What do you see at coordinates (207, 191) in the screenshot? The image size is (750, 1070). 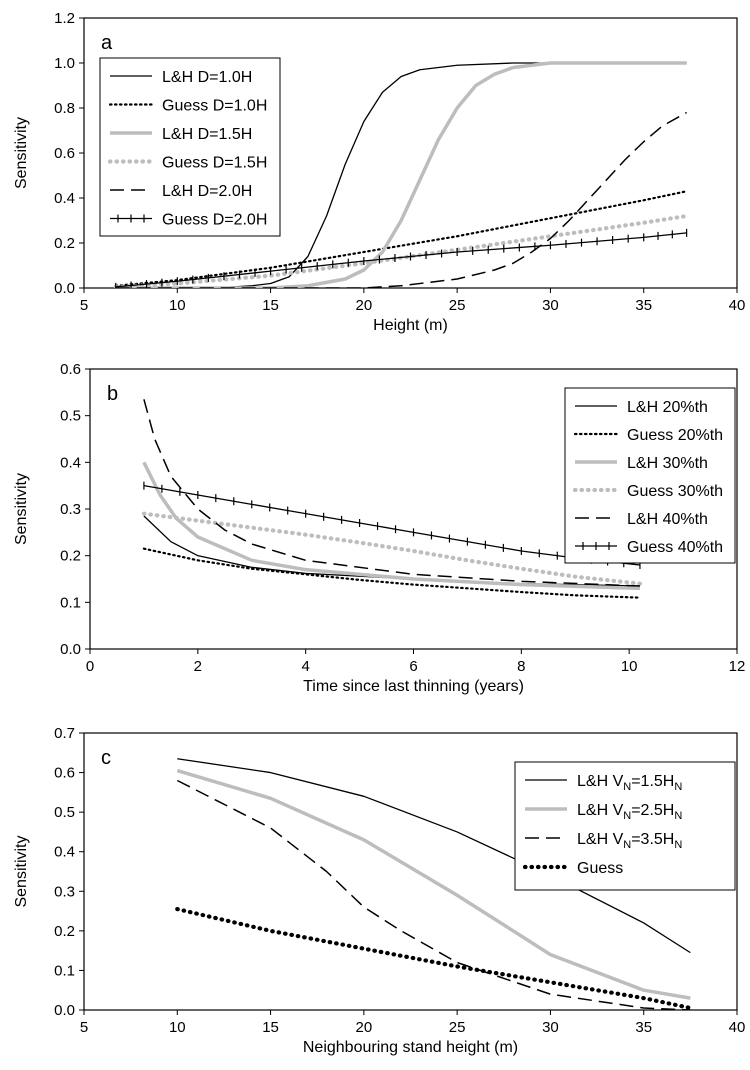 I see `legend-entry: L&H D=2.0H` at bounding box center [207, 191].